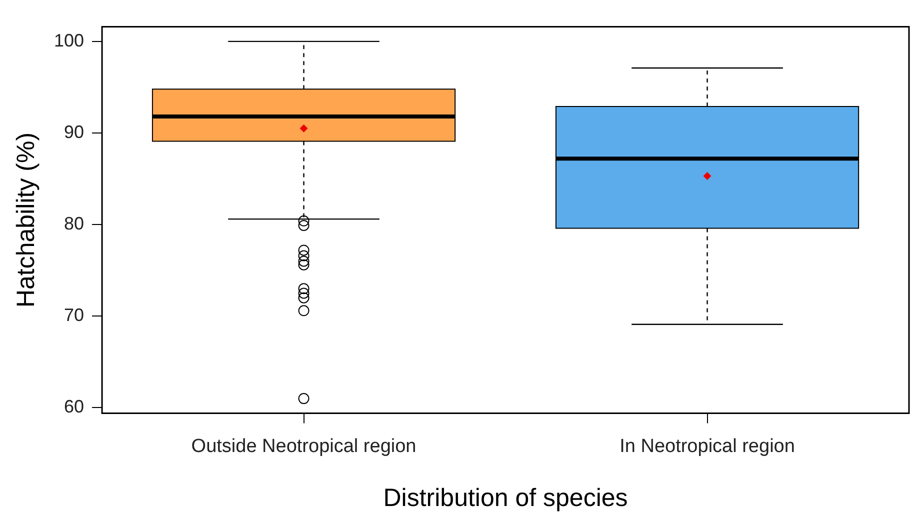 This screenshot has height=526, width=923. Describe the element at coordinates (74, 406) in the screenshot. I see `y-tick-label: 60` at that location.